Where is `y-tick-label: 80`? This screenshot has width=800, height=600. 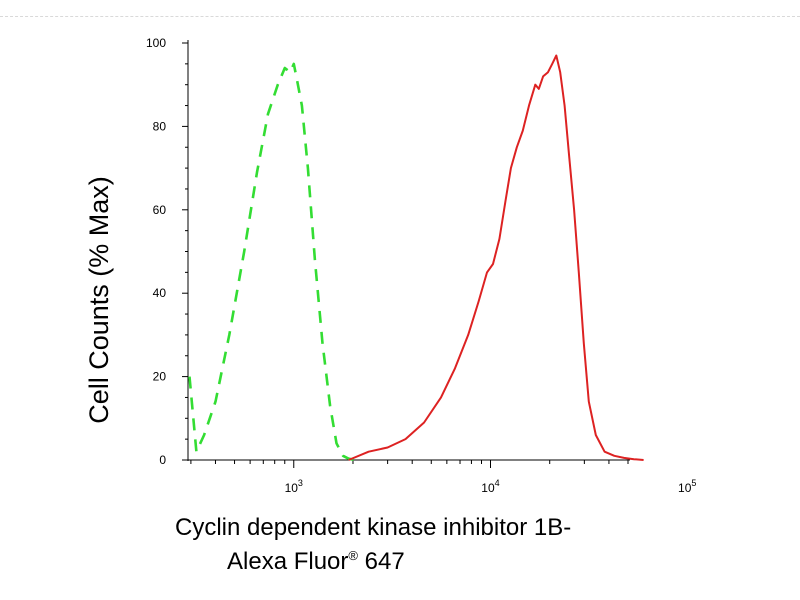
y-tick-label: 80 is located at coordinates (160, 126).